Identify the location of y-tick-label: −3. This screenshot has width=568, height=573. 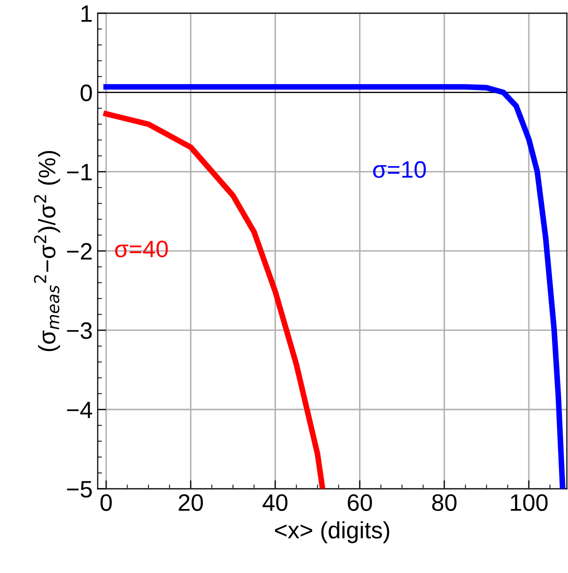
(79, 331).